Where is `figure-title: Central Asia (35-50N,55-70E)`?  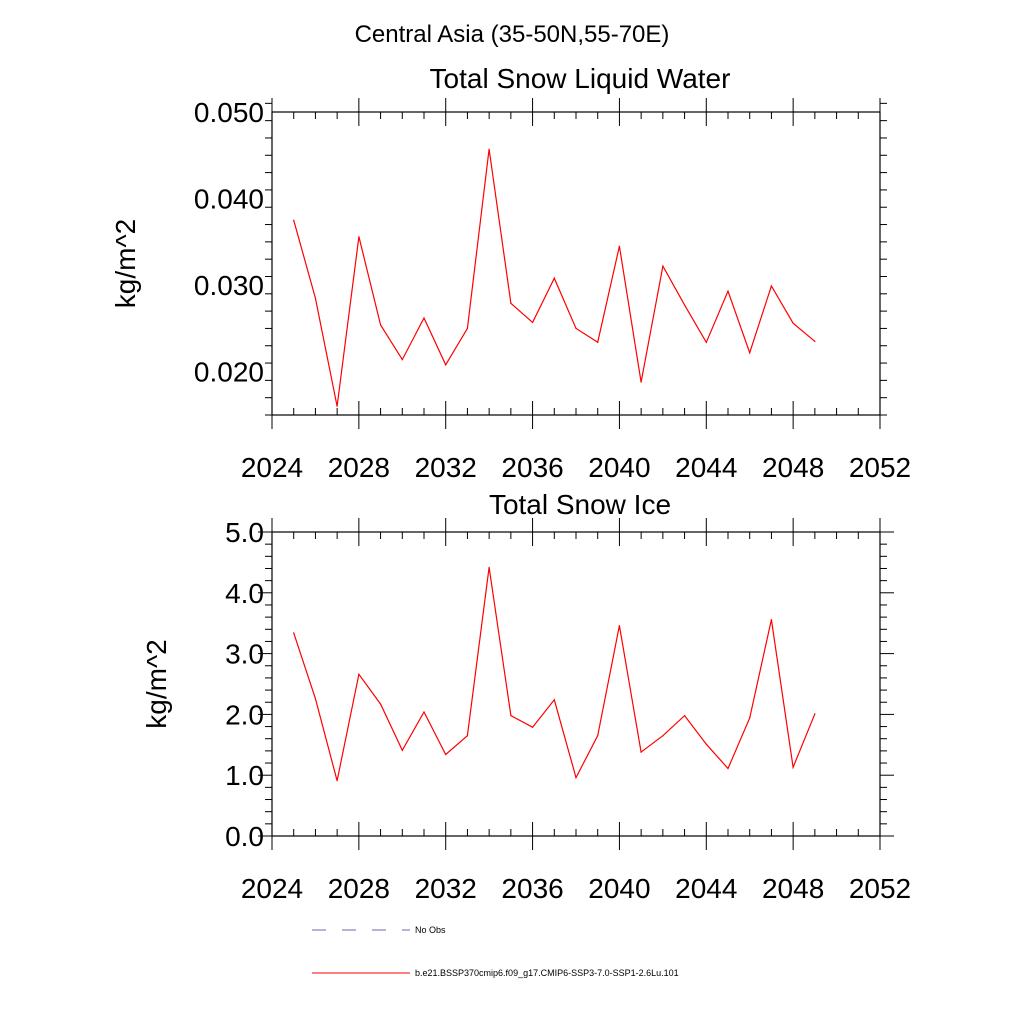 figure-title: Central Asia (35-50N,55-70E) is located at coordinates (512, 34).